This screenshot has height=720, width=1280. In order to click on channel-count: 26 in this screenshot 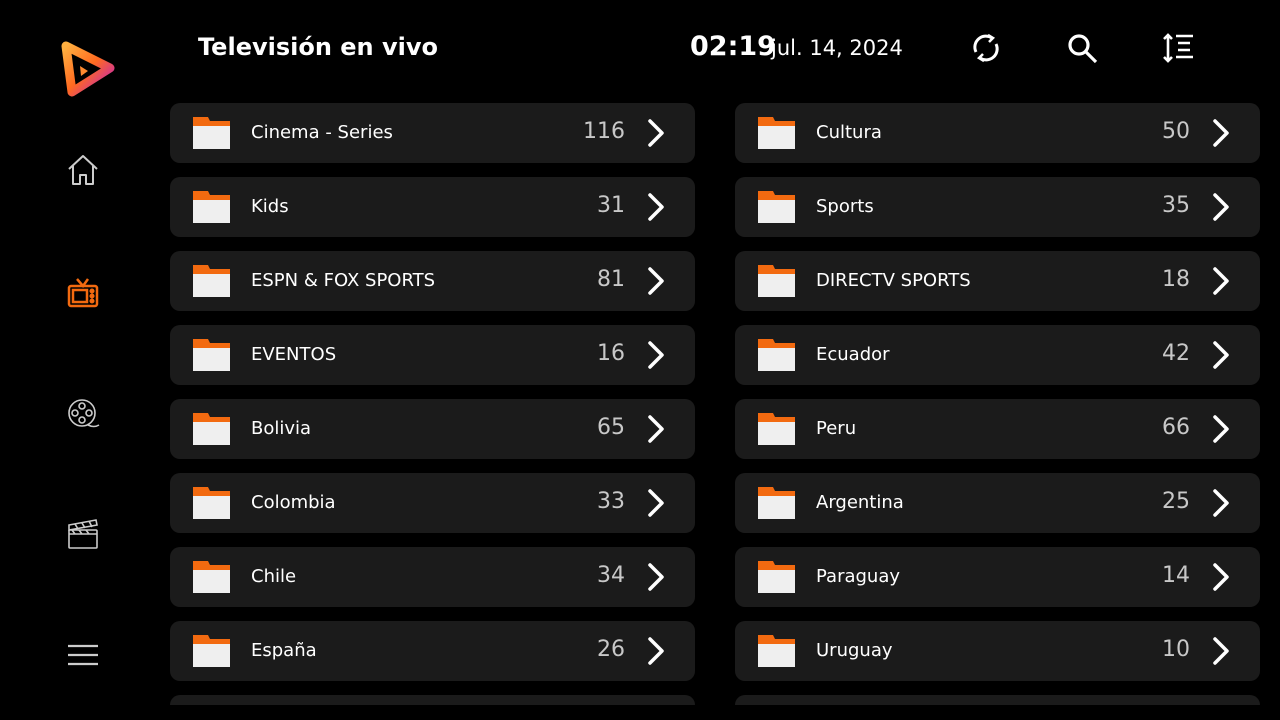, I will do `click(611, 649)`.